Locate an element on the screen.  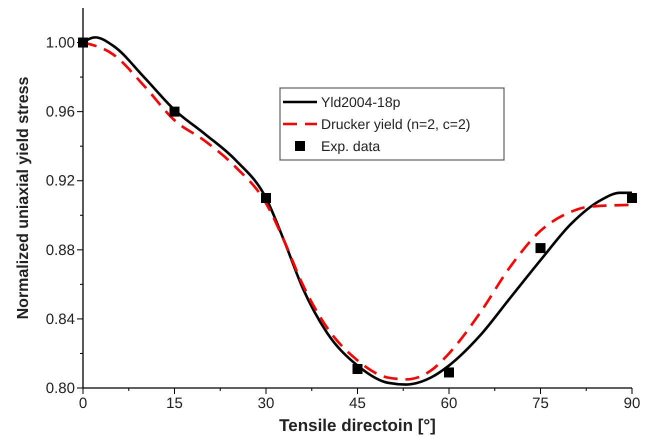
legend-label: Yld2004-18p is located at coordinates (361, 102).